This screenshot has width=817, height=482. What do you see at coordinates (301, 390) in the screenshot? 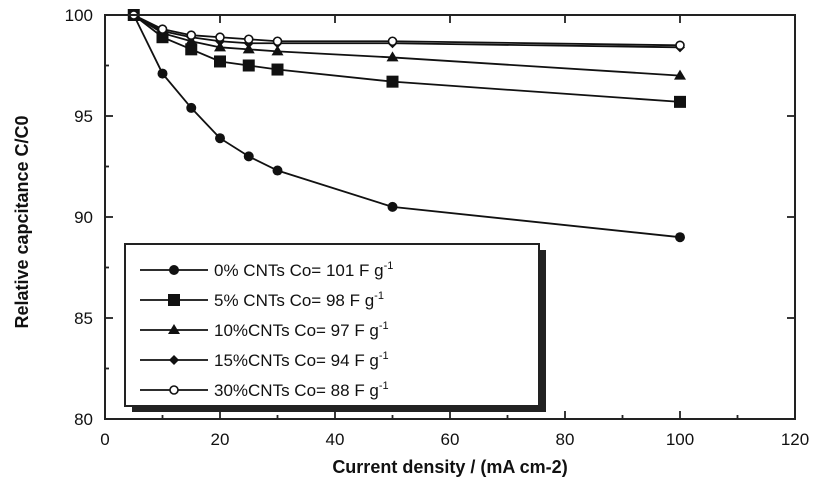
I see `legend-label: 30%CNTs Co= 88 F g-1` at bounding box center [301, 390].